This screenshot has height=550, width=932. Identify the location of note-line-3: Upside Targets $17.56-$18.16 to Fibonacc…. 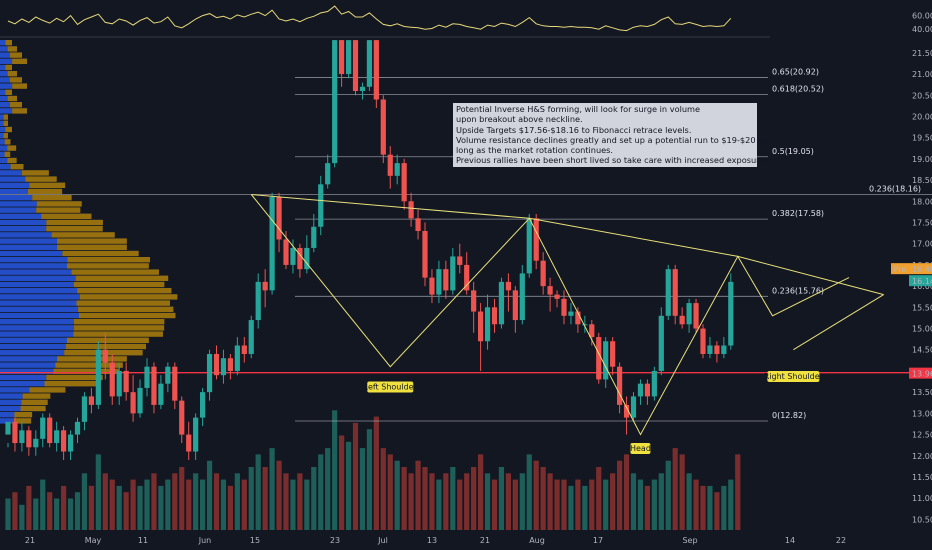
(574, 129).